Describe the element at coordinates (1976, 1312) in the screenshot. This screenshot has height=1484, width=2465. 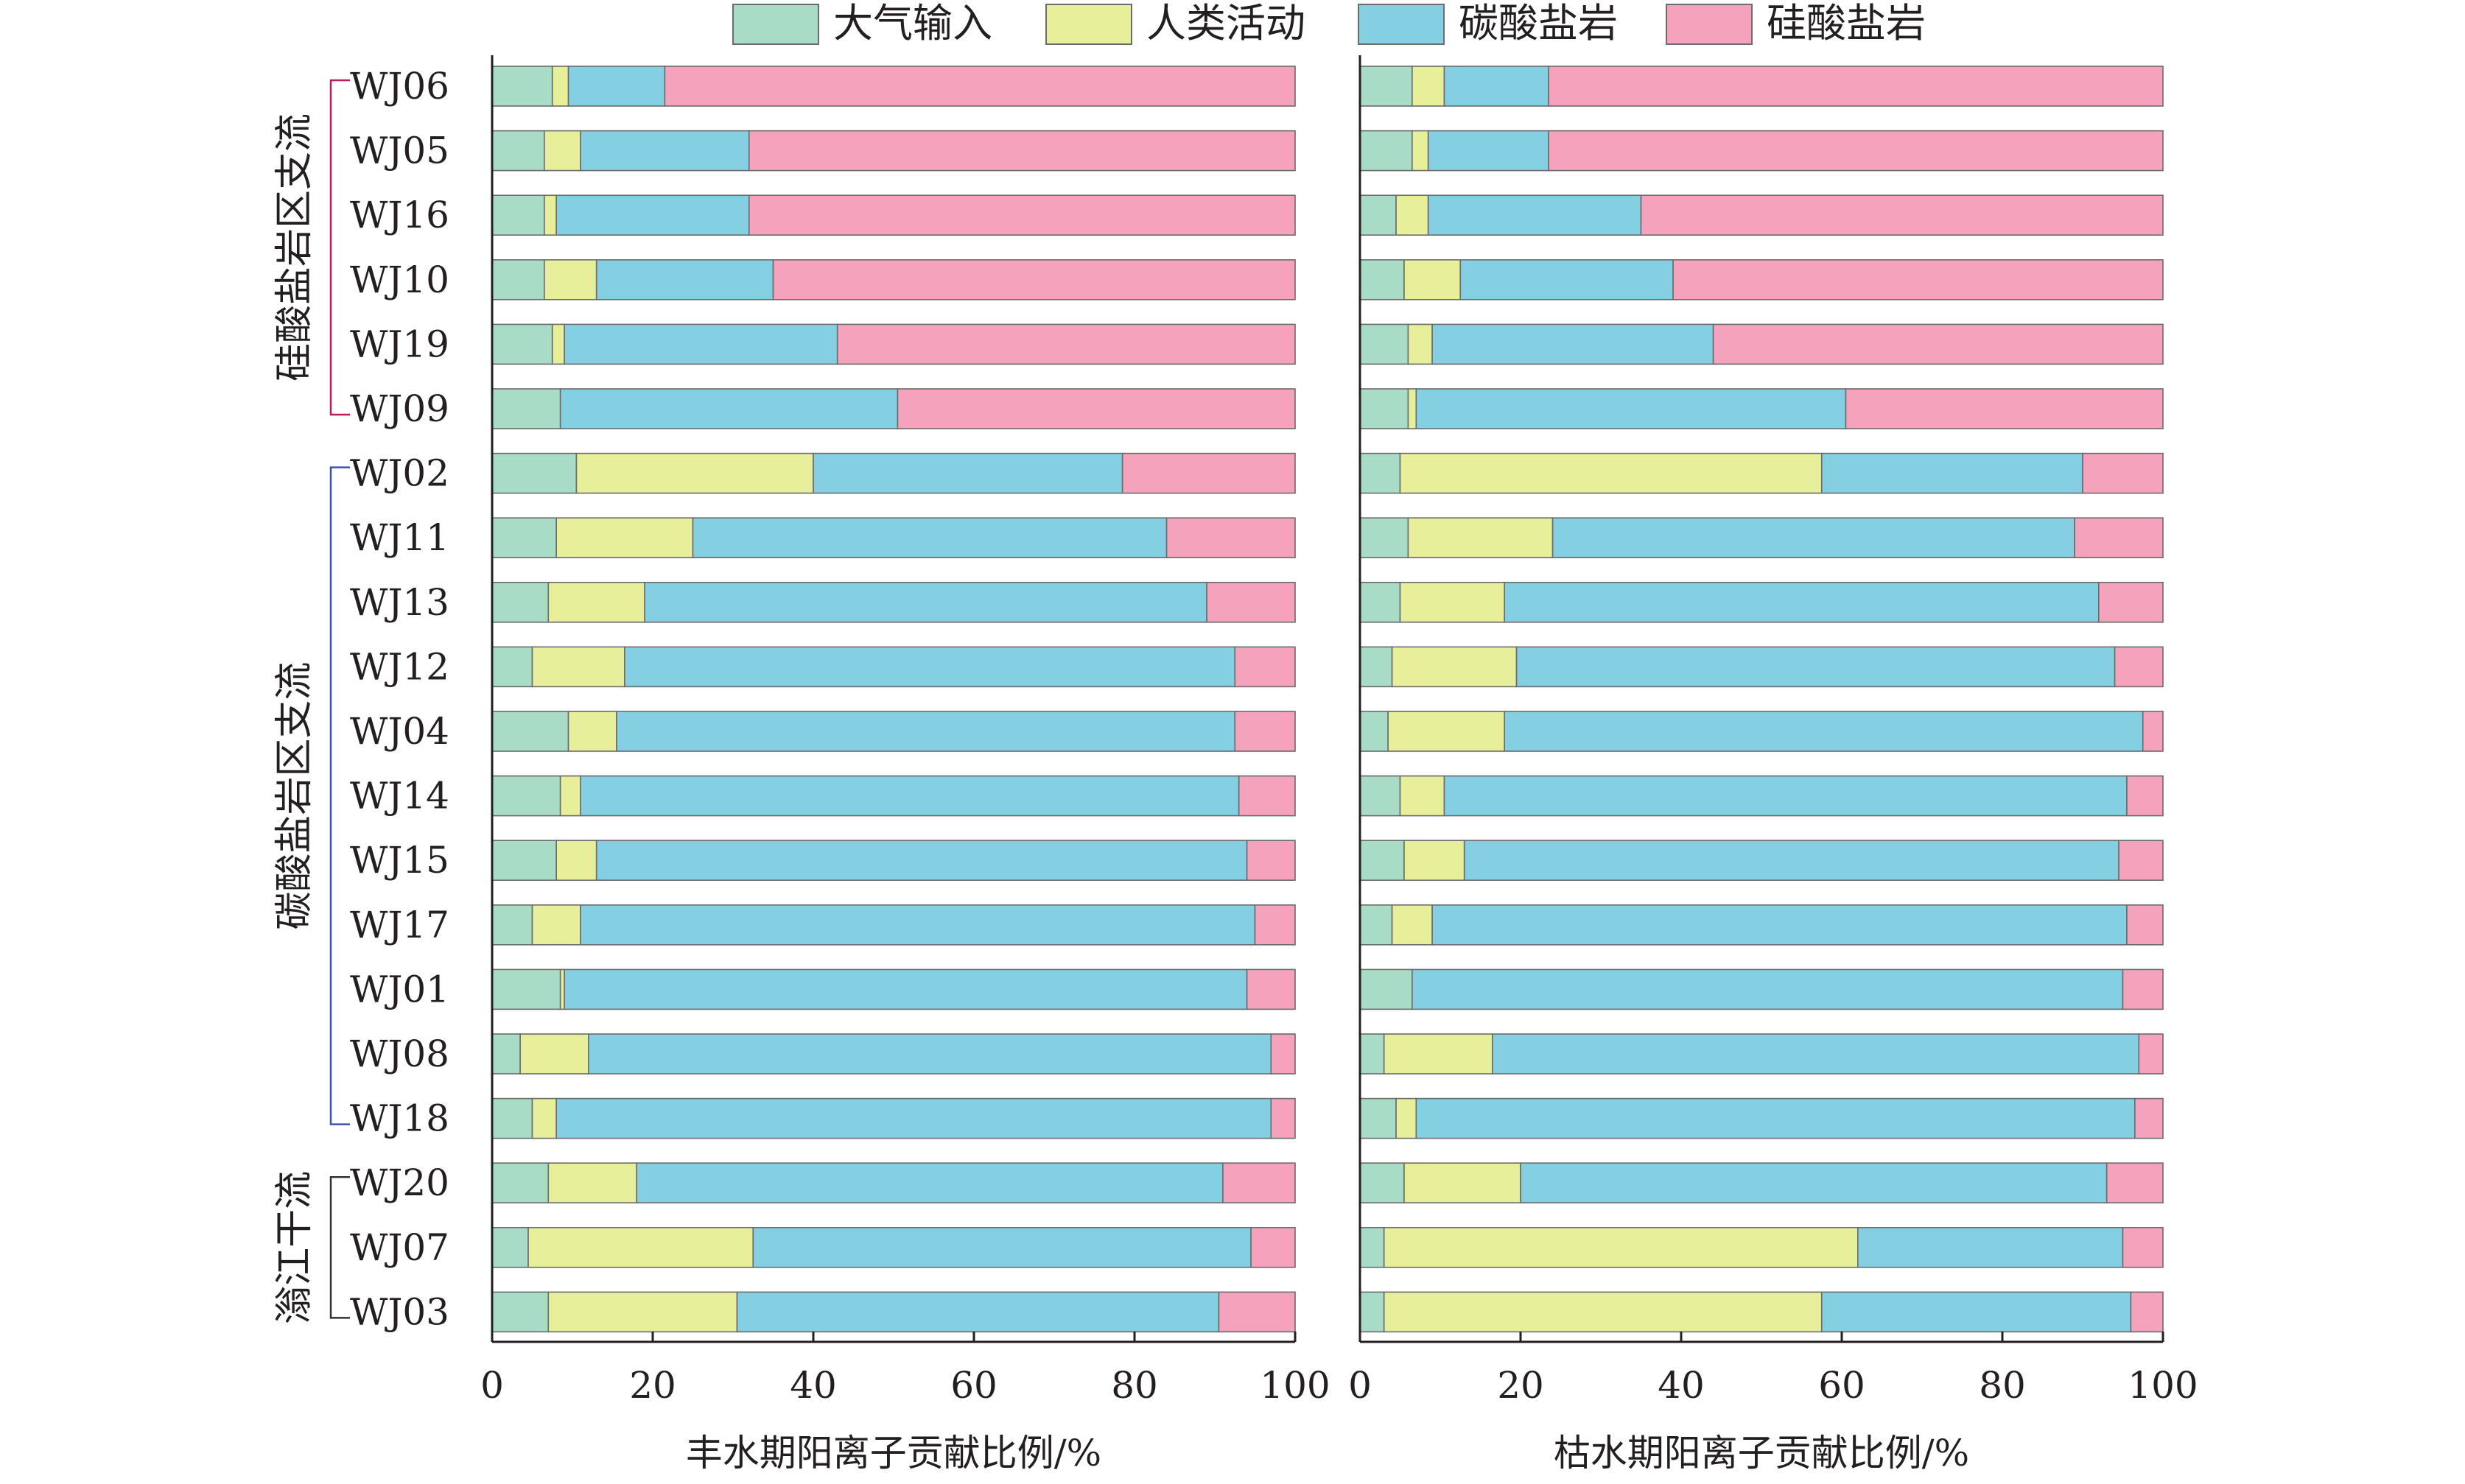
I see `bar-p2-WJ03-s3` at that location.